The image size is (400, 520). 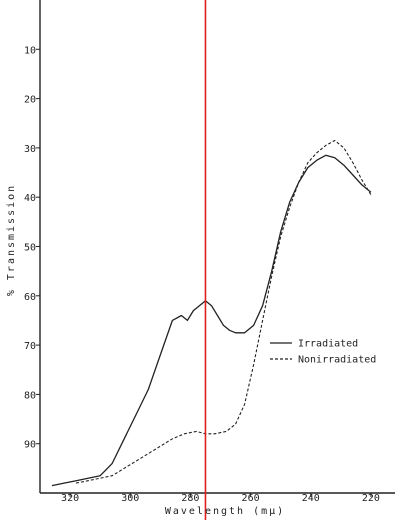 I want to click on y-axis-label: % Transmission, so click(x=11, y=240).